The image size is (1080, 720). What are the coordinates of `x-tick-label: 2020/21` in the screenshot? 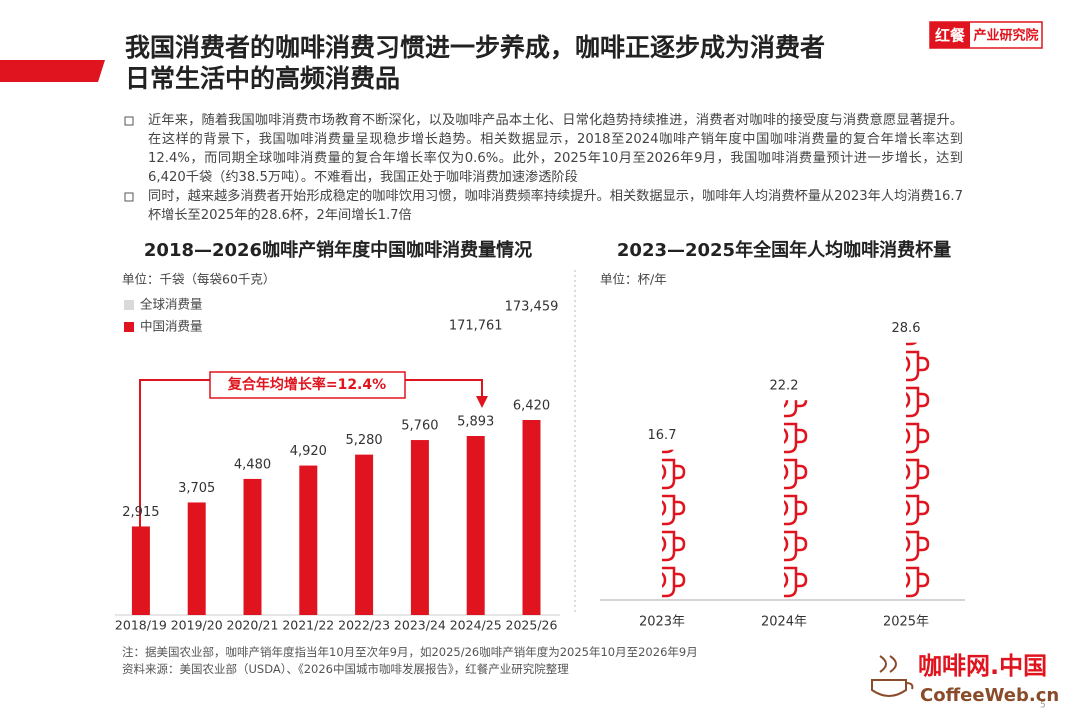 It's located at (253, 625).